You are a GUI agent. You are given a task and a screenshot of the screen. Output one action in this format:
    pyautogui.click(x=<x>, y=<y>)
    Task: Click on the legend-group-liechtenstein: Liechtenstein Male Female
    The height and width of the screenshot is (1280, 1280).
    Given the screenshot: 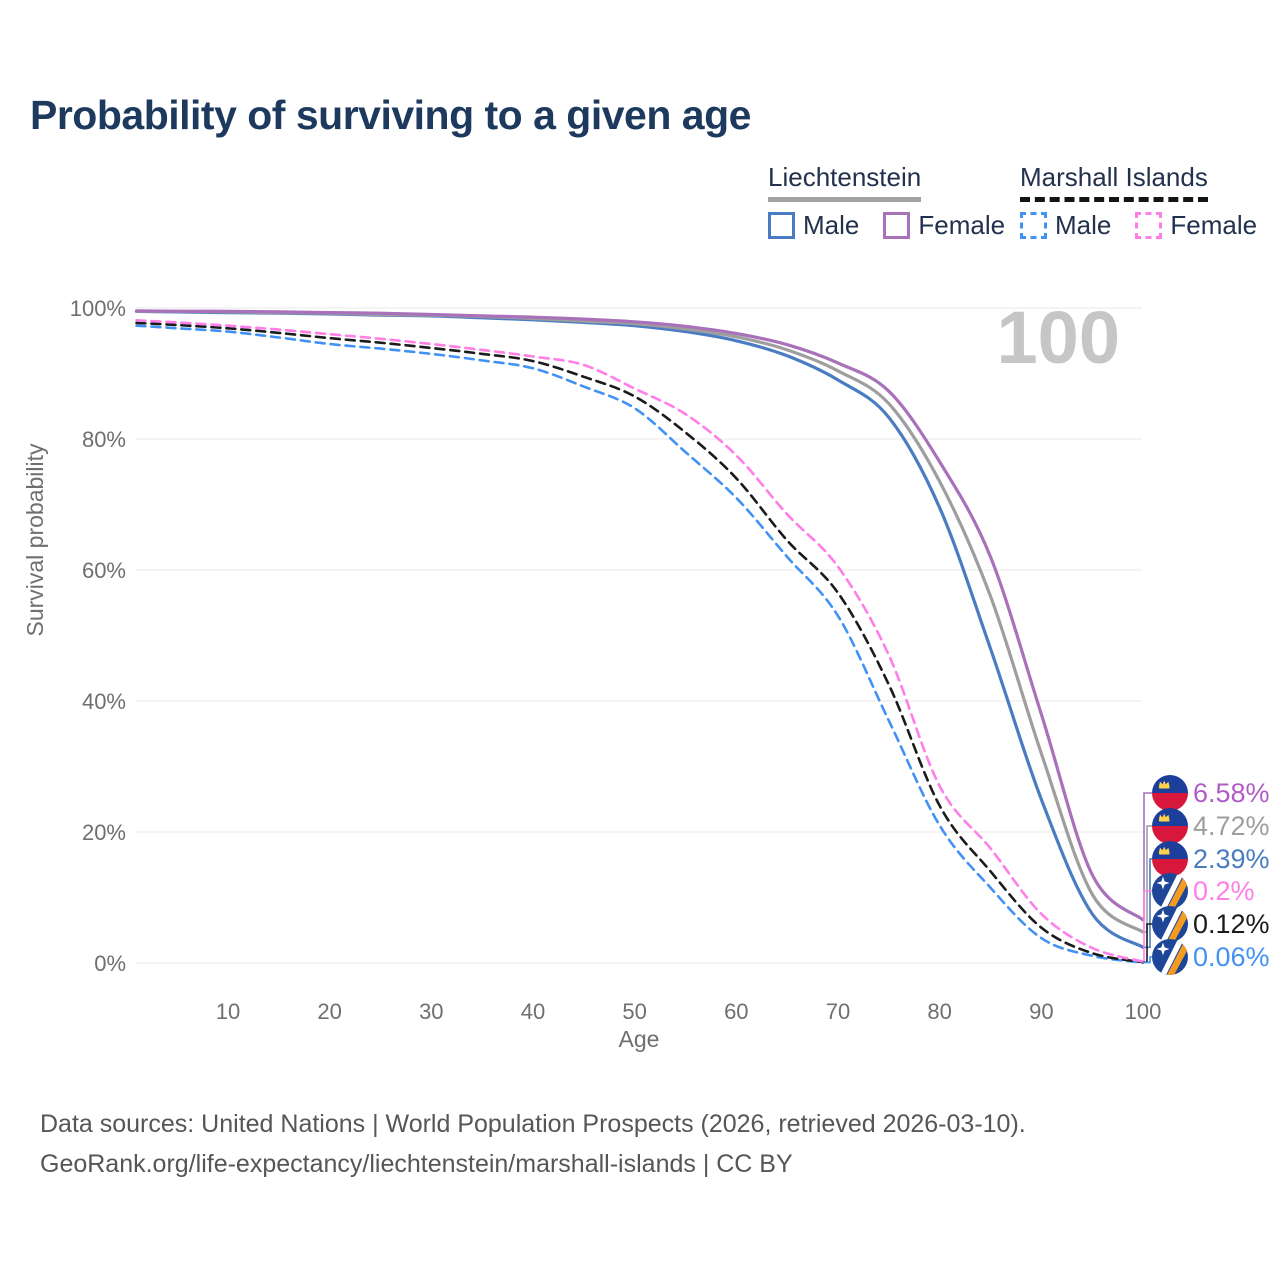 What is the action you would take?
    pyautogui.click(x=886, y=201)
    